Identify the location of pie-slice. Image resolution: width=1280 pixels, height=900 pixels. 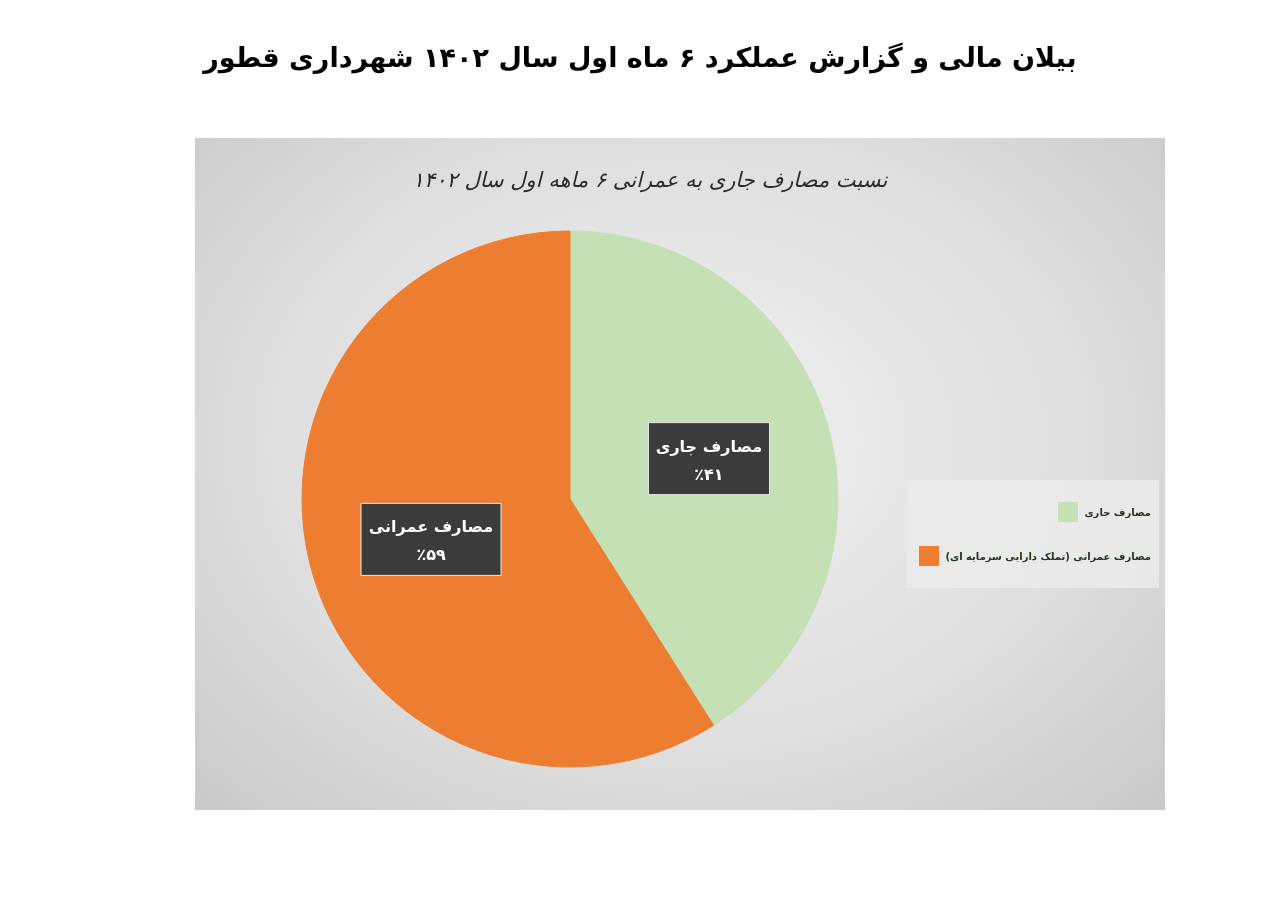
(704, 478).